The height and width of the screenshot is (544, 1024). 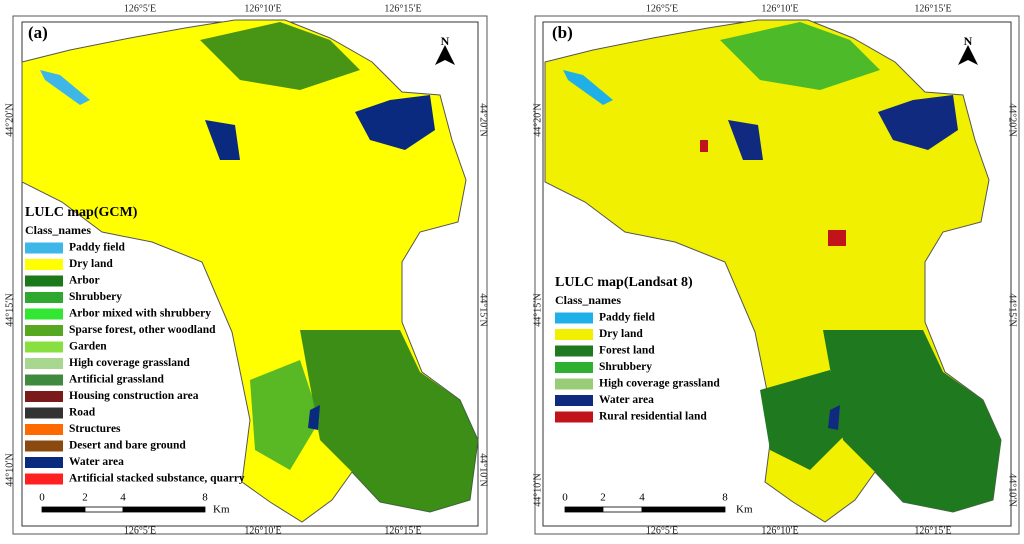 I want to click on legend-title: LULC map(Landsat 8), so click(x=624, y=282).